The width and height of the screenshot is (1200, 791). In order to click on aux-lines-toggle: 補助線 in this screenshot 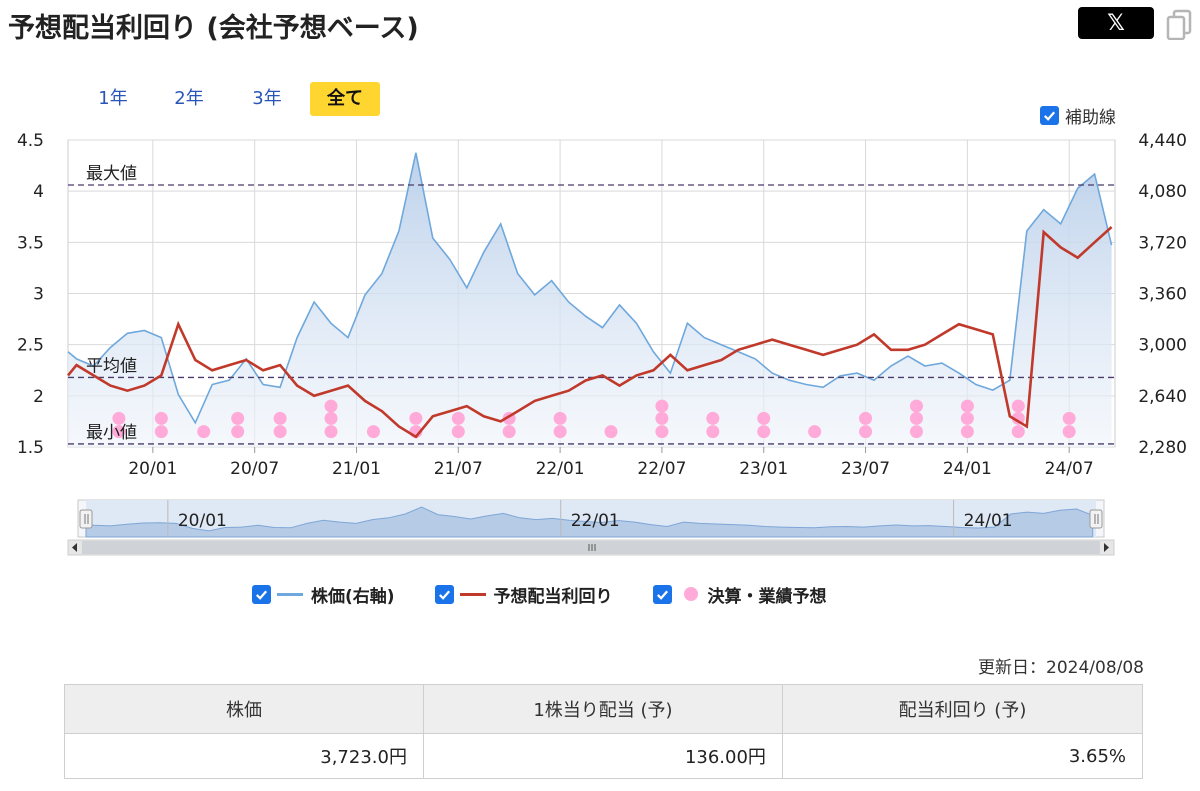, I will do `click(1078, 115)`.